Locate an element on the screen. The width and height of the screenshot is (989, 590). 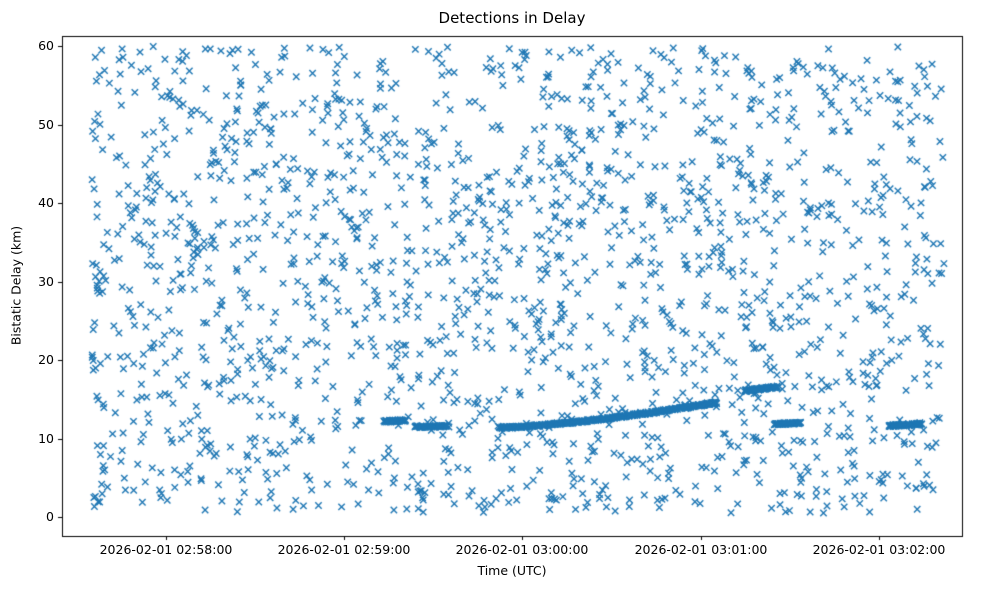
y-tick-label: 50 is located at coordinates (46, 124).